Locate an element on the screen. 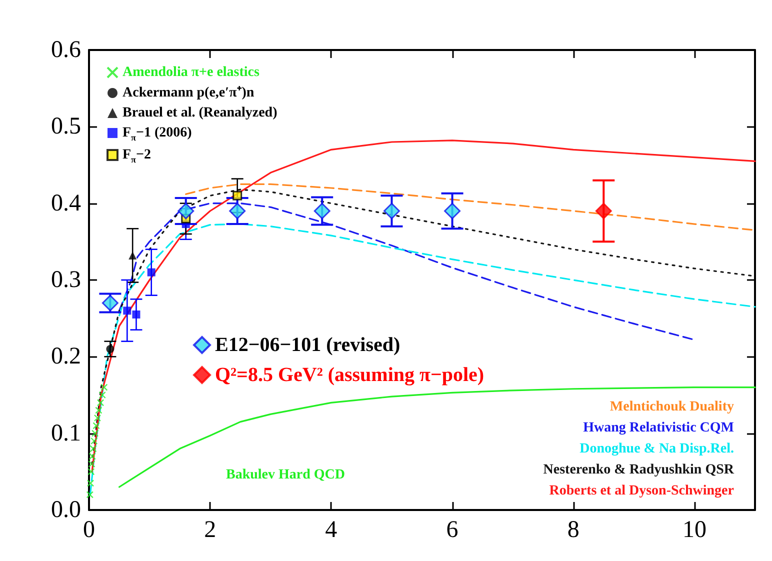 Image resolution: width=772 pixels, height=561 pixels. text: Bakulev Hard QCD is located at coordinates (286, 475).